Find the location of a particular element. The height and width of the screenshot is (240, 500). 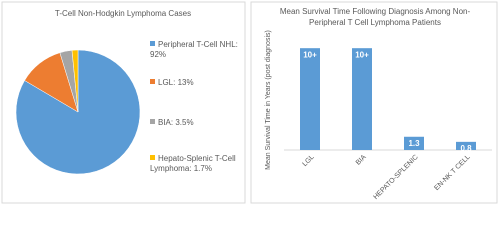

data-label: 1.3 is located at coordinates (414, 143).